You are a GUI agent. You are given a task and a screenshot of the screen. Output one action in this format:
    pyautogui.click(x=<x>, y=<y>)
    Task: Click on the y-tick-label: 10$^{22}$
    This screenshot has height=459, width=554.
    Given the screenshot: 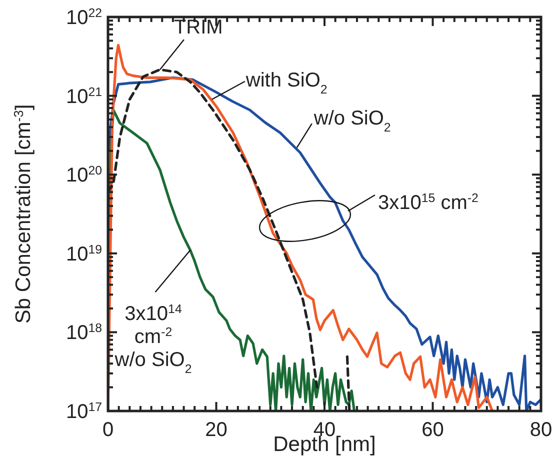 What is the action you would take?
    pyautogui.click(x=84, y=17)
    